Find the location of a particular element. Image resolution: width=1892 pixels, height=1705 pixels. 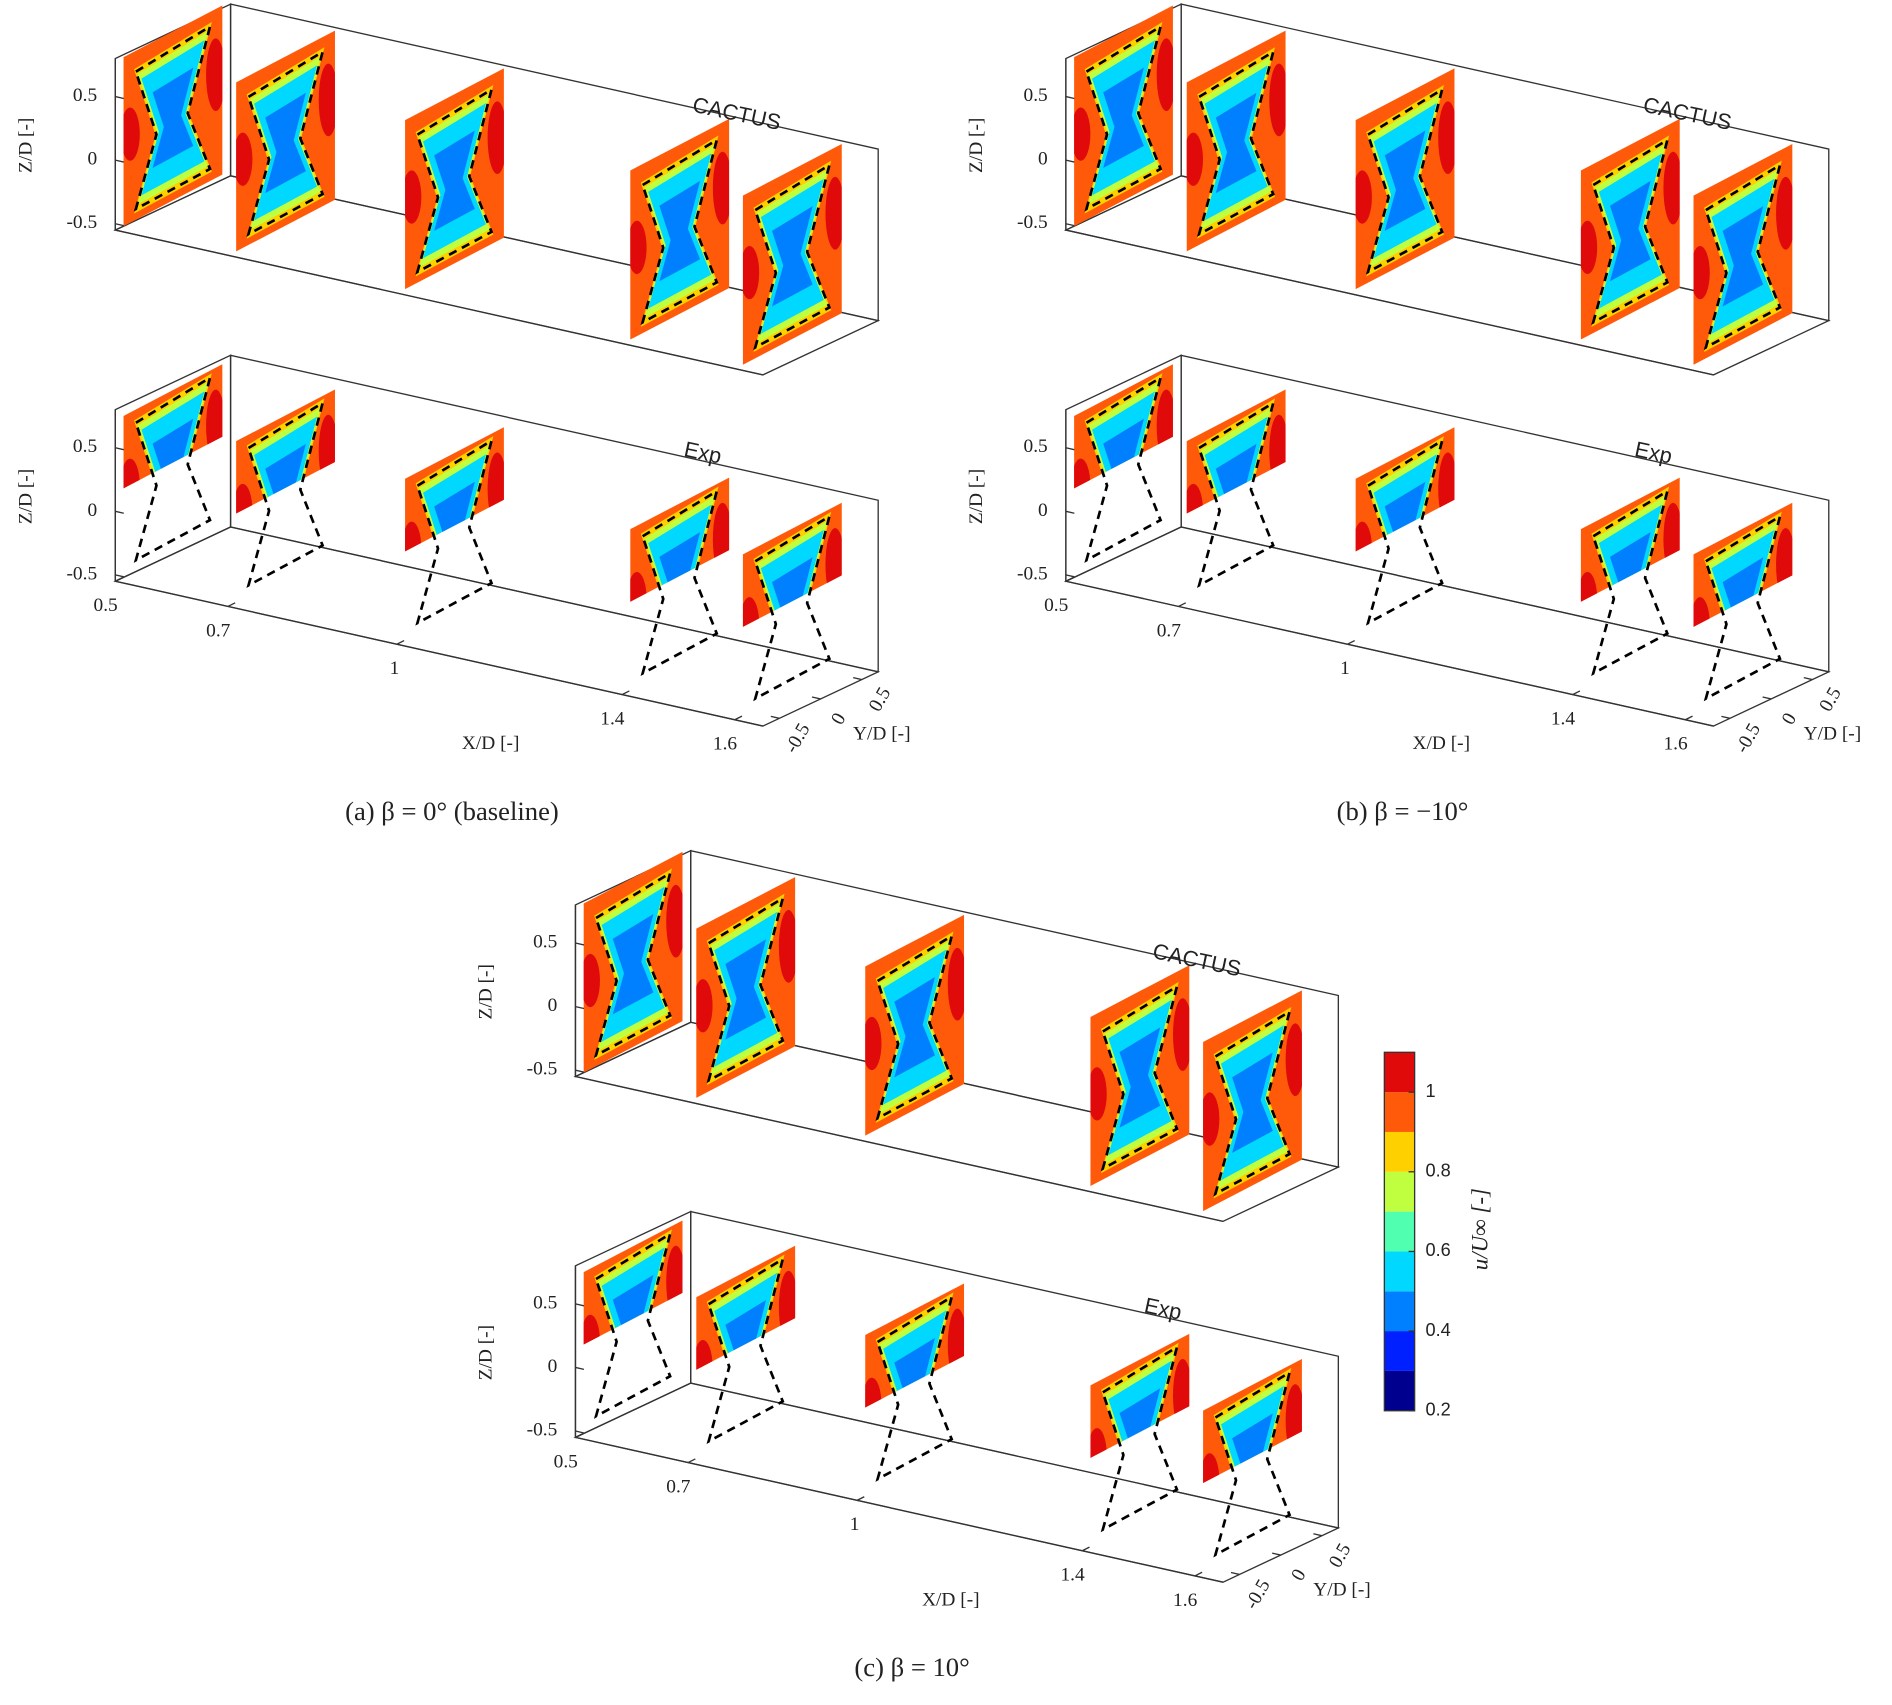

y-tick-label: -0.5 is located at coordinates (1258, 1594).